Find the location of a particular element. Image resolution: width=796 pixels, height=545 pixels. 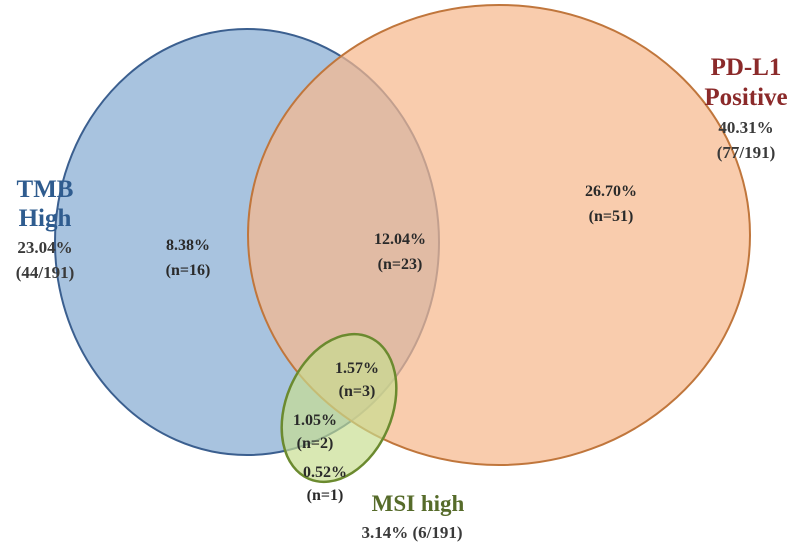

msi-summary: 3.14% (6/191) is located at coordinates (411, 532).